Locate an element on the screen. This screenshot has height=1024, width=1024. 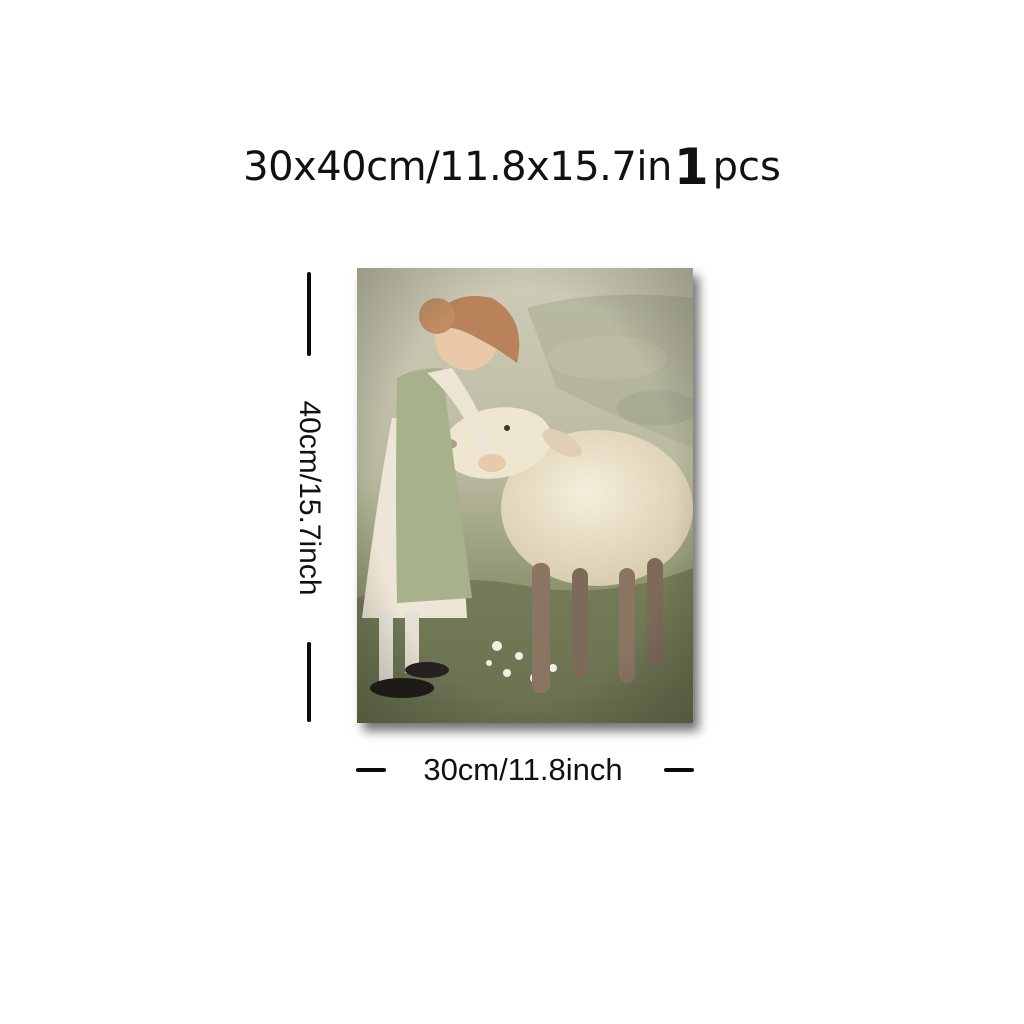
height-label-text: 40cm/15.7inch is located at coordinates (309, 498).